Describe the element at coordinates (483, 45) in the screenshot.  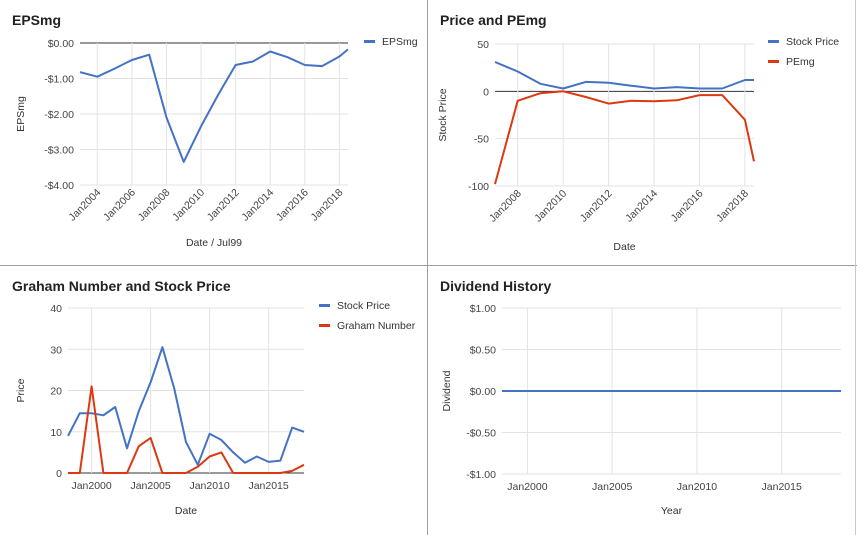
I see `y-tick-label: 50` at that location.